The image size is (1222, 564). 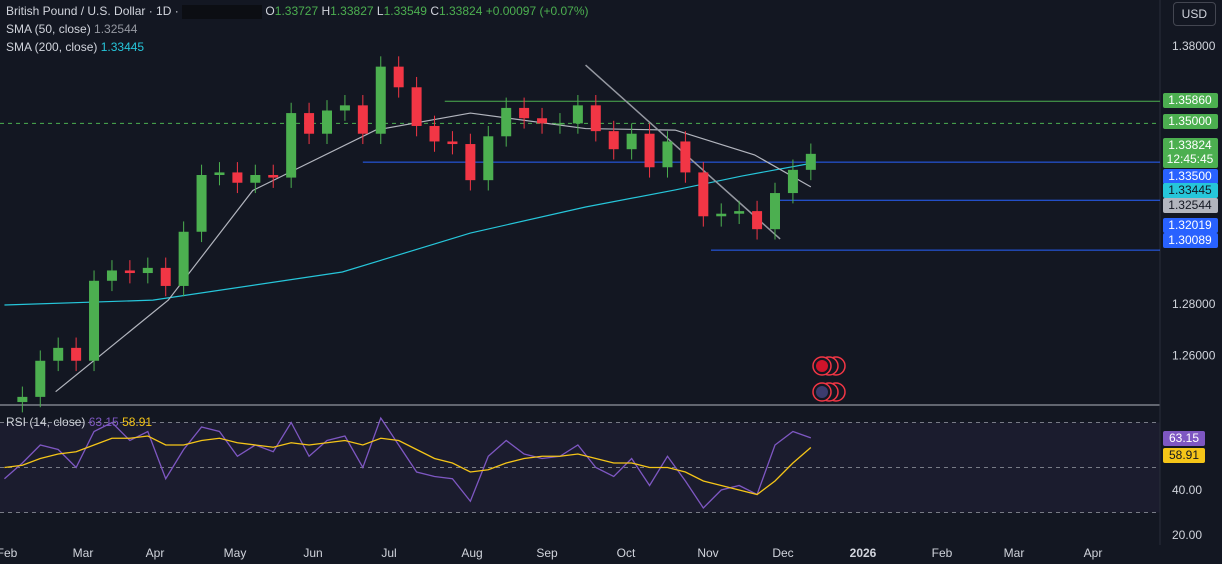 I want to click on price-label-1.30089: 1.30089, so click(x=1190, y=240).